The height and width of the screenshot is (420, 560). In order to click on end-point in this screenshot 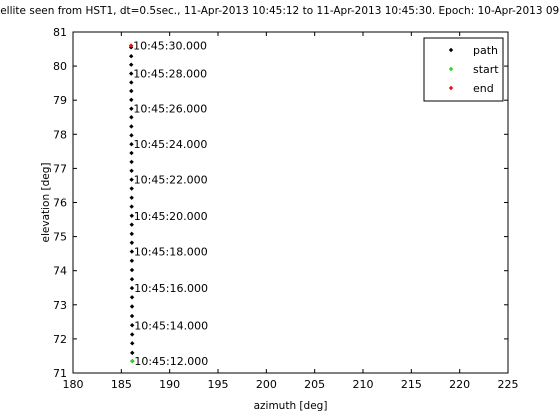, I will do `click(131, 45)`.